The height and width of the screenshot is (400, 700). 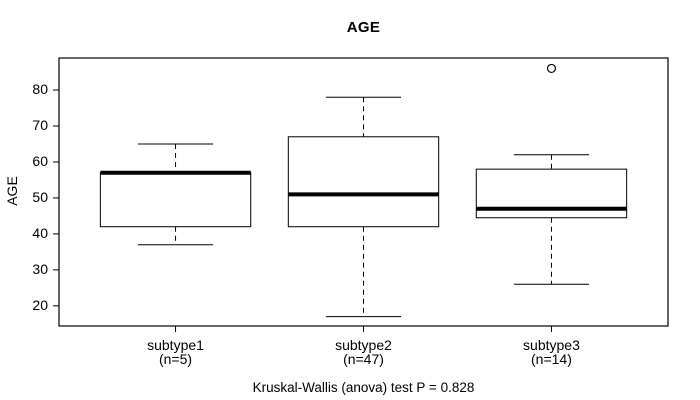 I want to click on category-label: subtype1, so click(x=175, y=345).